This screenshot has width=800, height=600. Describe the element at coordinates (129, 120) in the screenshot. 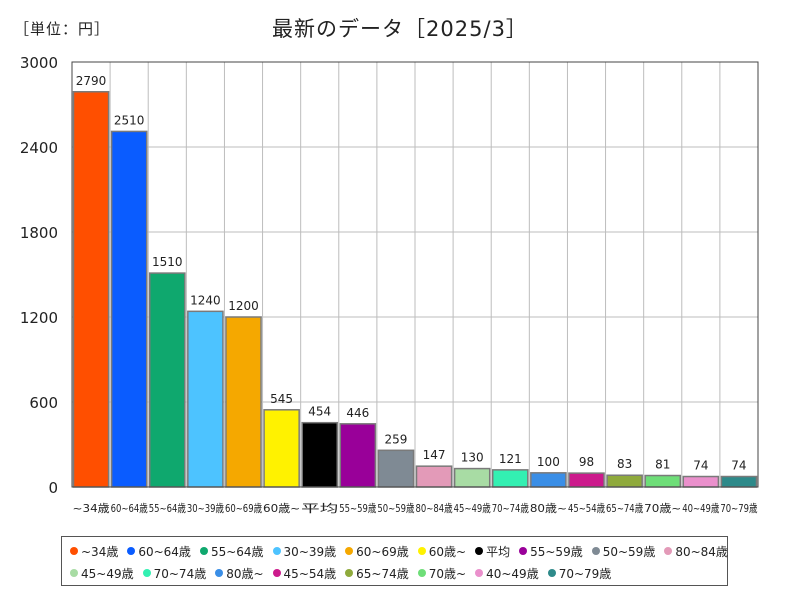

I see `value-label: 2510` at that location.